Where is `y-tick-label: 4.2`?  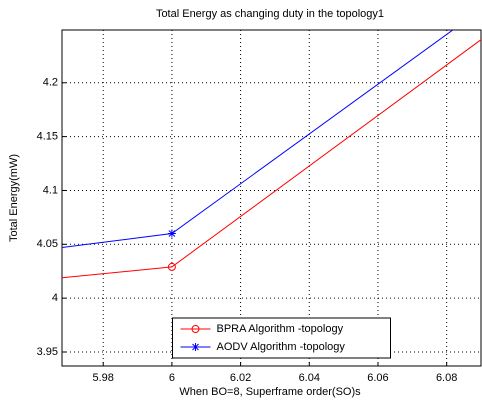 y-tick-label: 4.2 is located at coordinates (50, 83).